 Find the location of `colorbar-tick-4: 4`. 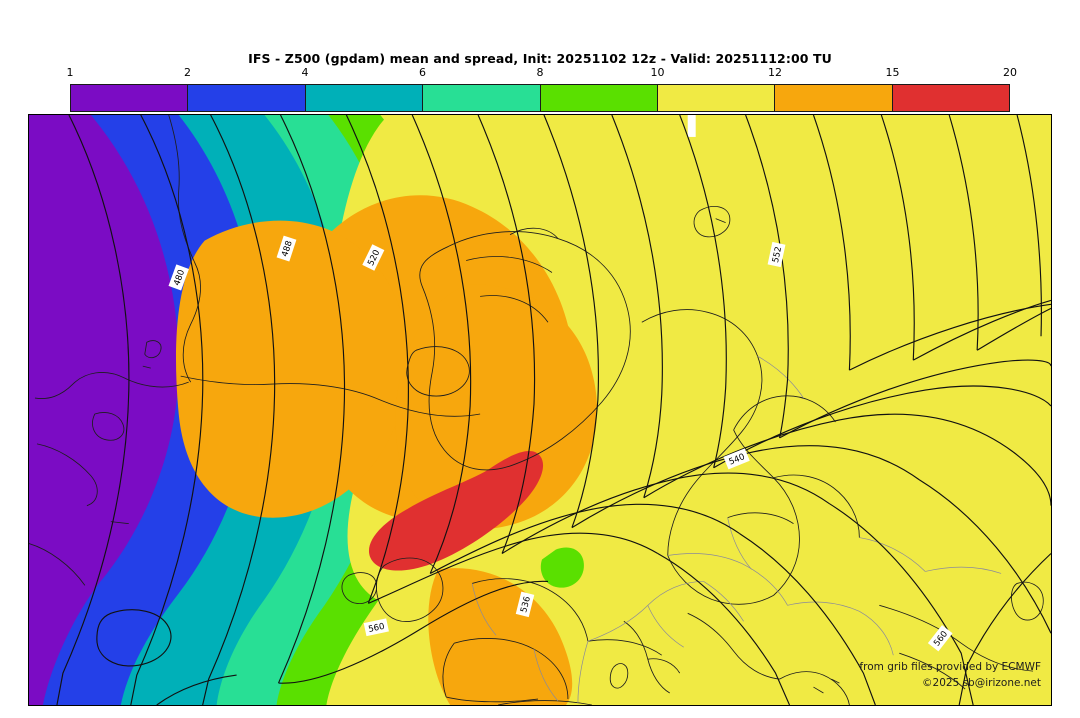

colorbar-tick-4: 4 is located at coordinates (305, 72).